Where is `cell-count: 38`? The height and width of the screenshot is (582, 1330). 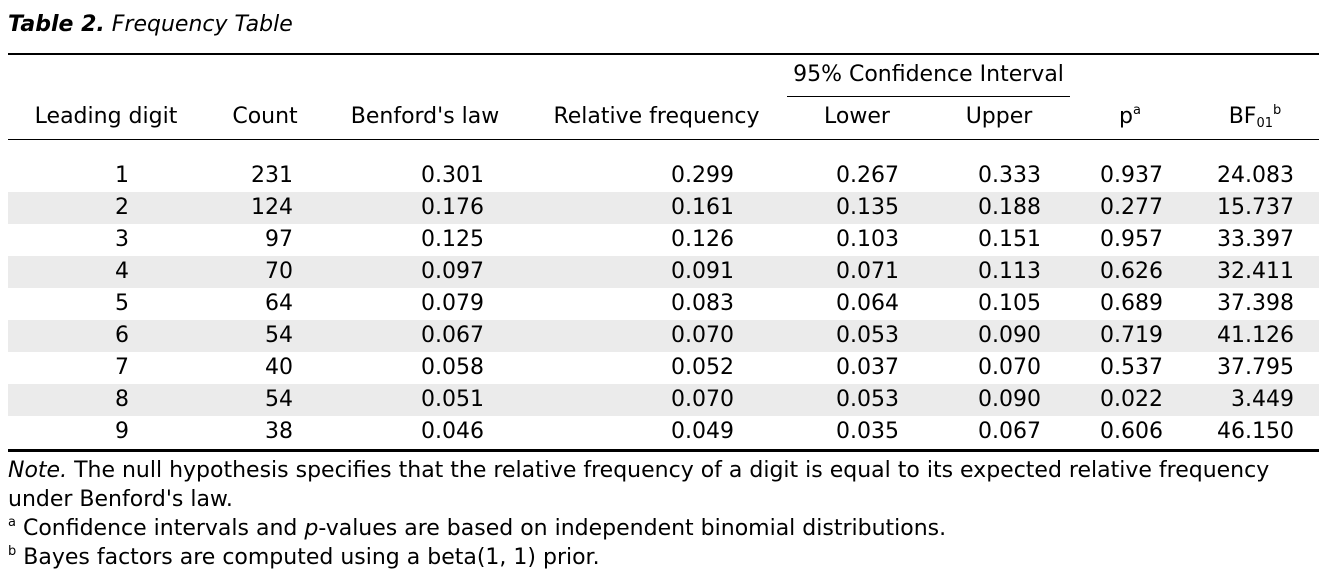
cell-count: 38 is located at coordinates (279, 431).